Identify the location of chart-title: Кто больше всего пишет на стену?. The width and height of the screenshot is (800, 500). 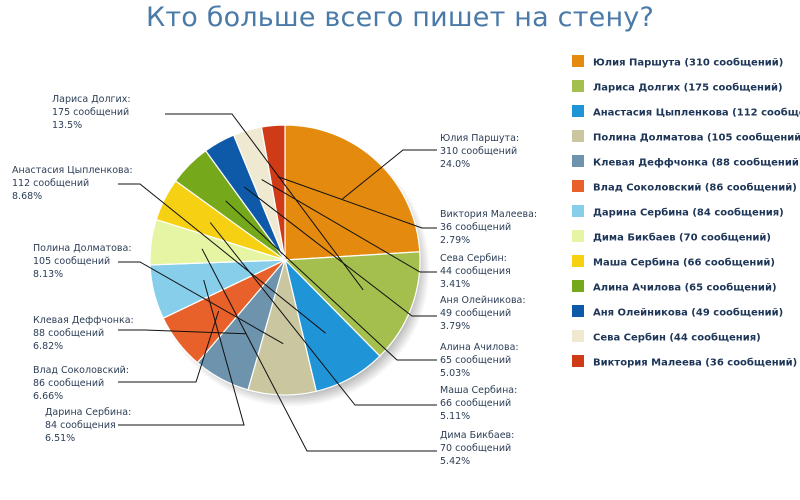
(400, 17).